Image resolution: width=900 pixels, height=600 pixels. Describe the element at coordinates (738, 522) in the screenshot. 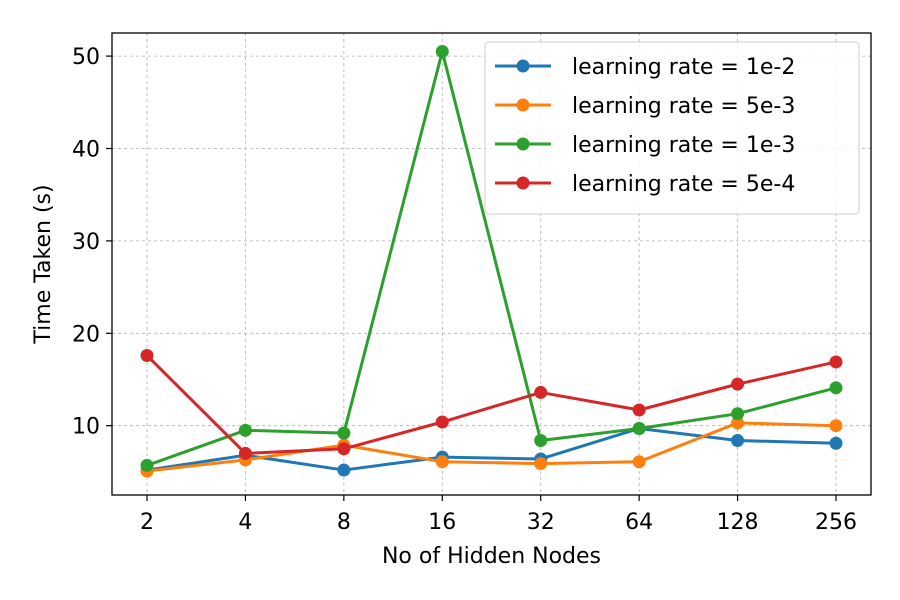

I see `x-tick-label: 128` at that location.